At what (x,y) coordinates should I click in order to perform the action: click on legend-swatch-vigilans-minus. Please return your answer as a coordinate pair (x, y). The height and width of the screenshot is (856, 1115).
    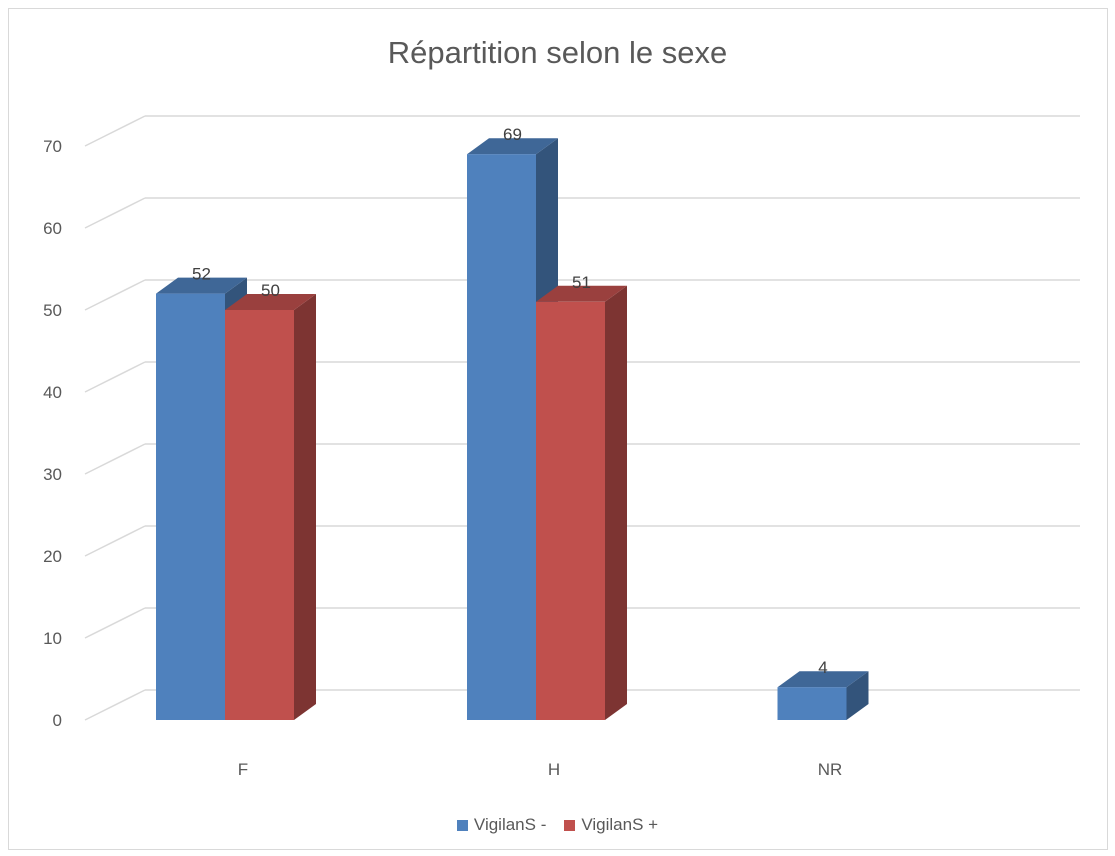
    Looking at the image, I should click on (462, 825).